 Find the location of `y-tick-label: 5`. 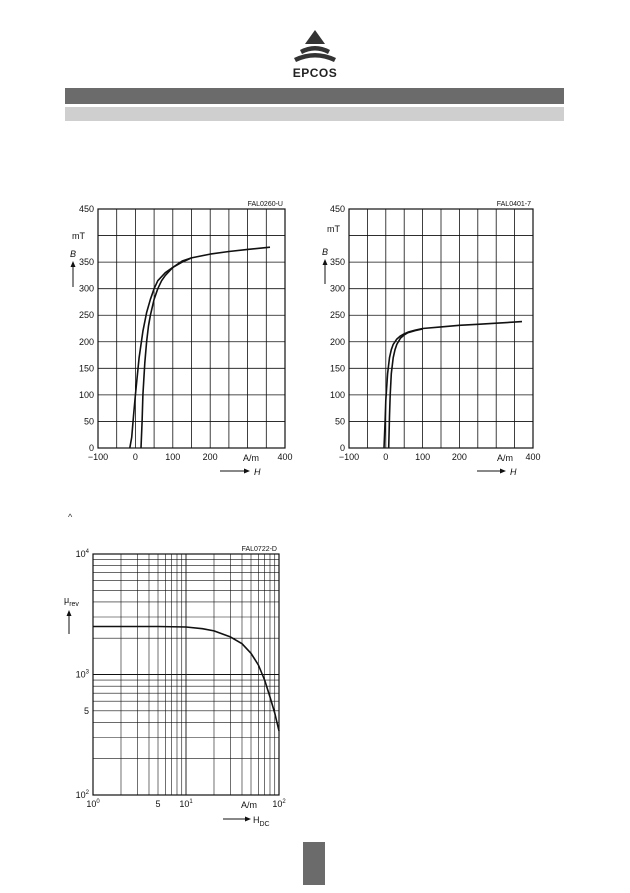

y-tick-label: 5 is located at coordinates (86, 711).